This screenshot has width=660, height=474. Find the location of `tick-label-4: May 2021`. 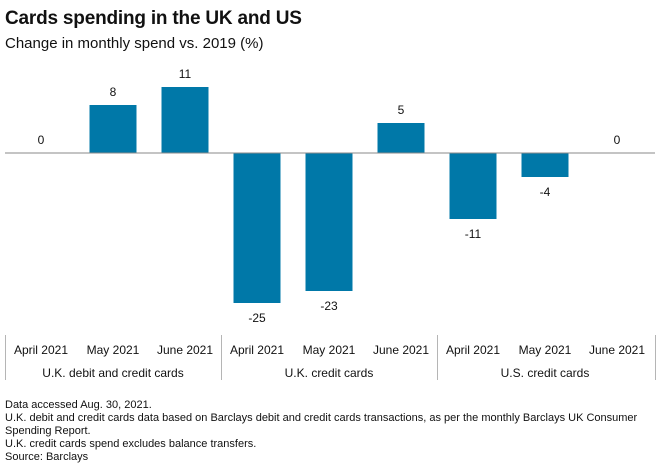

tick-label-4: May 2021 is located at coordinates (329, 350).